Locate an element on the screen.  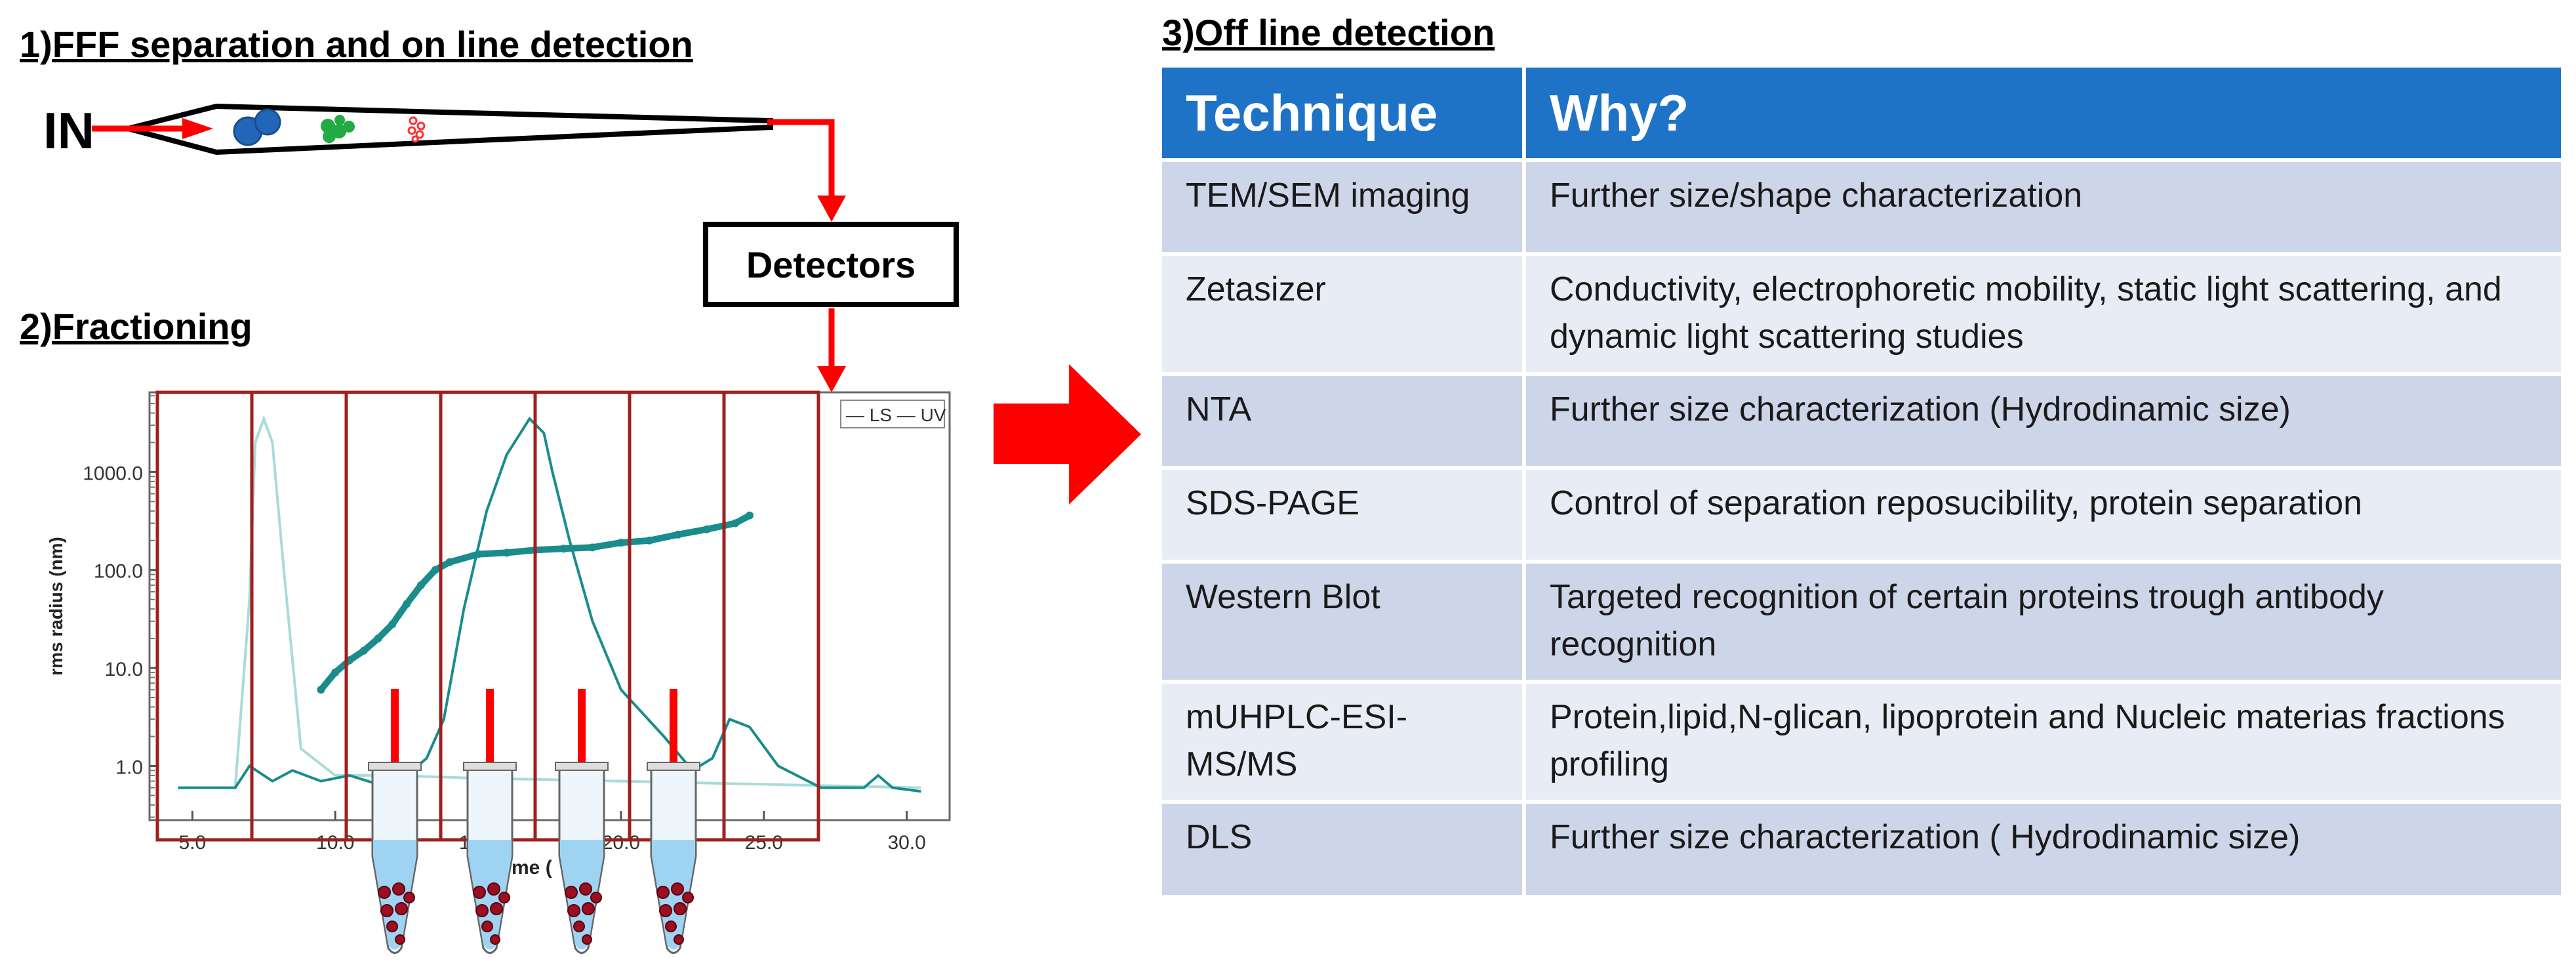
y-tick-label: 1.0 is located at coordinates (129, 767).